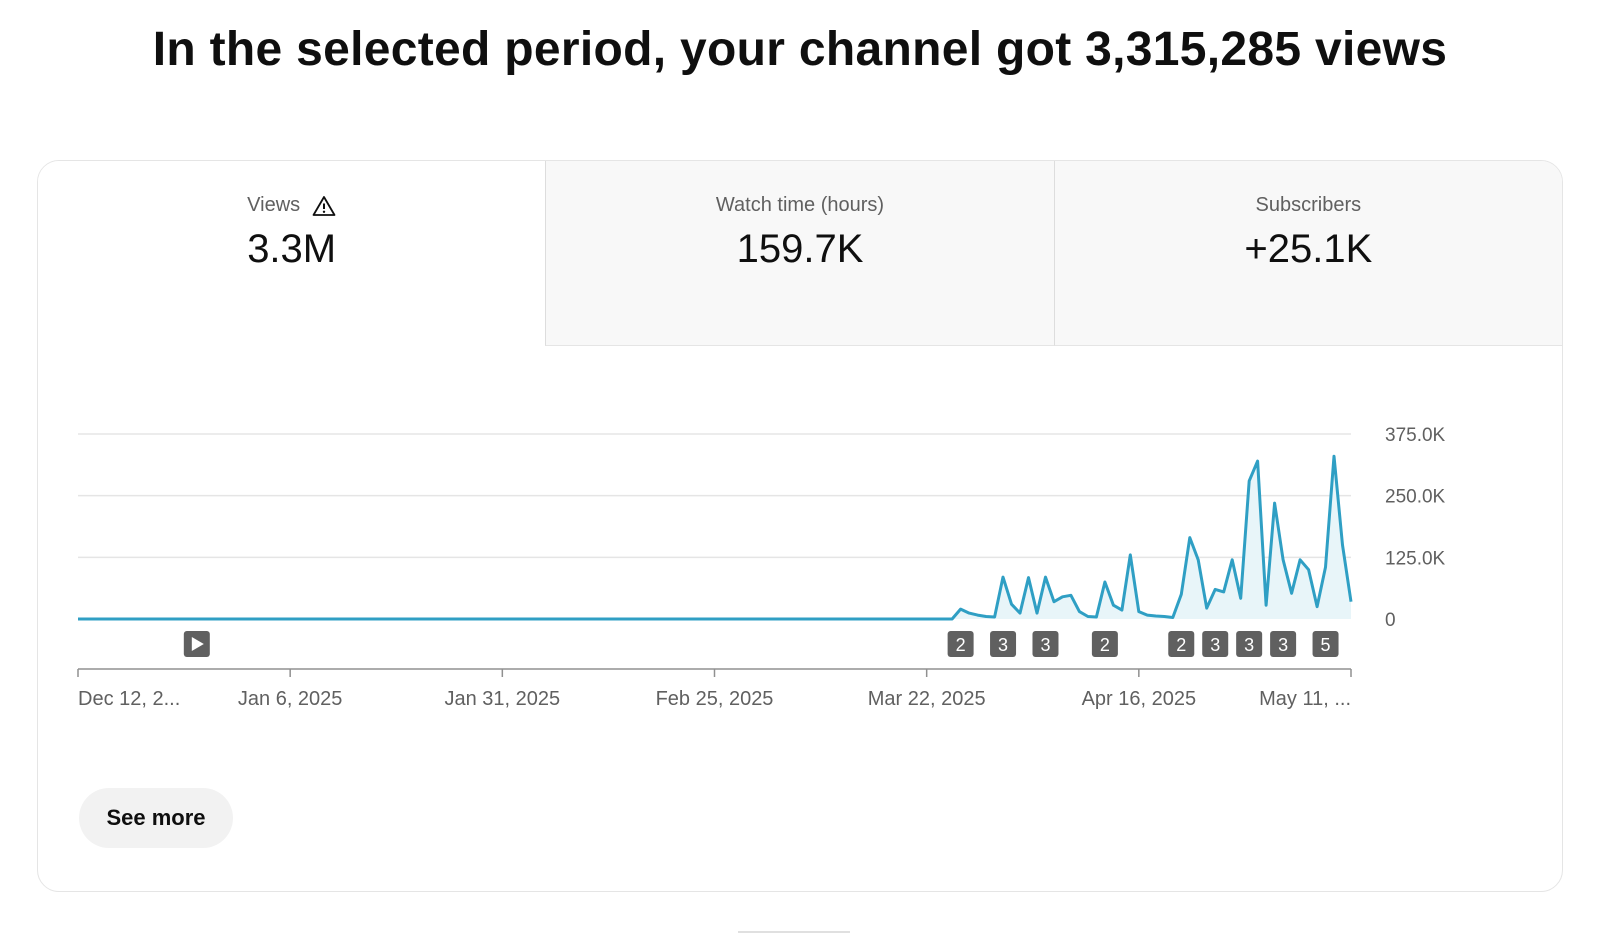  Describe the element at coordinates (1308, 205) in the screenshot. I see `tab-subscribers-label: Subscribers` at that location.